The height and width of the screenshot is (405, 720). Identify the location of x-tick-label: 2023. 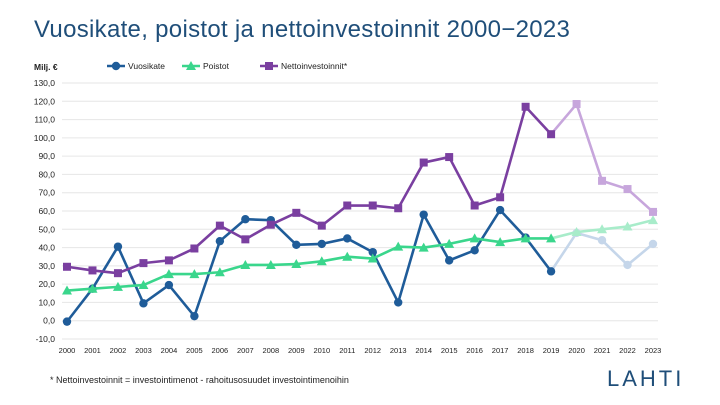
(653, 350).